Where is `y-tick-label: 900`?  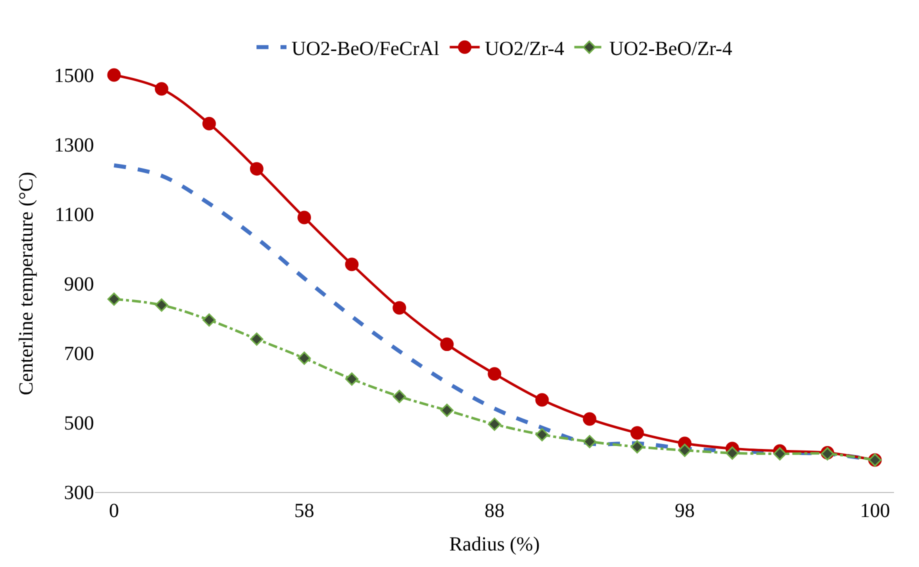 y-tick-label: 900 is located at coordinates (79, 285).